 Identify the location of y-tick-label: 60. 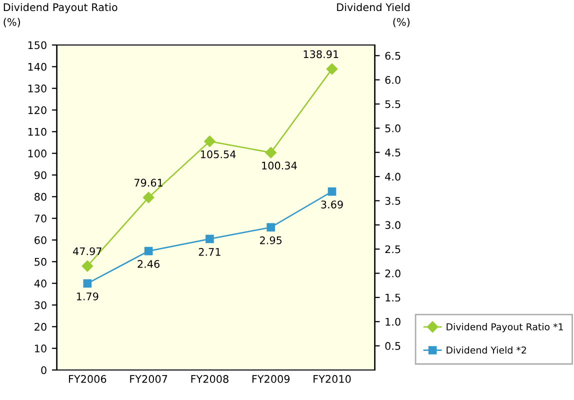
(40, 240).